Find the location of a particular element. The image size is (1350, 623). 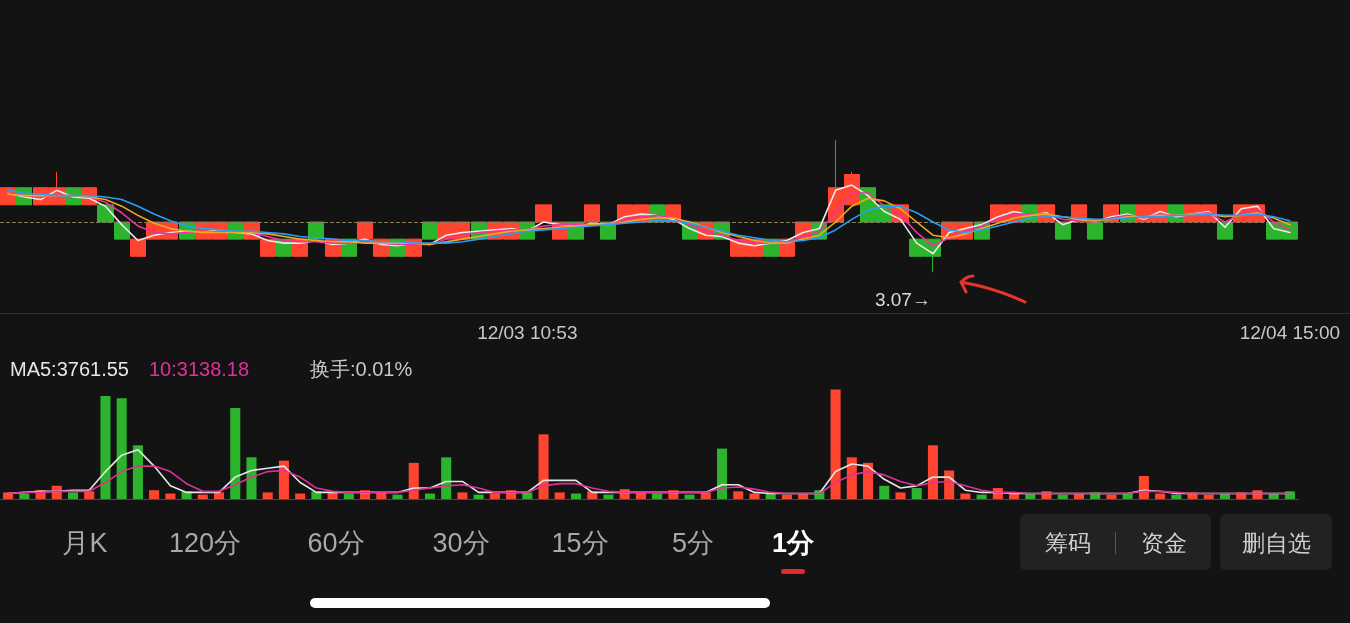

text: 1分 is located at coordinates (793, 543).